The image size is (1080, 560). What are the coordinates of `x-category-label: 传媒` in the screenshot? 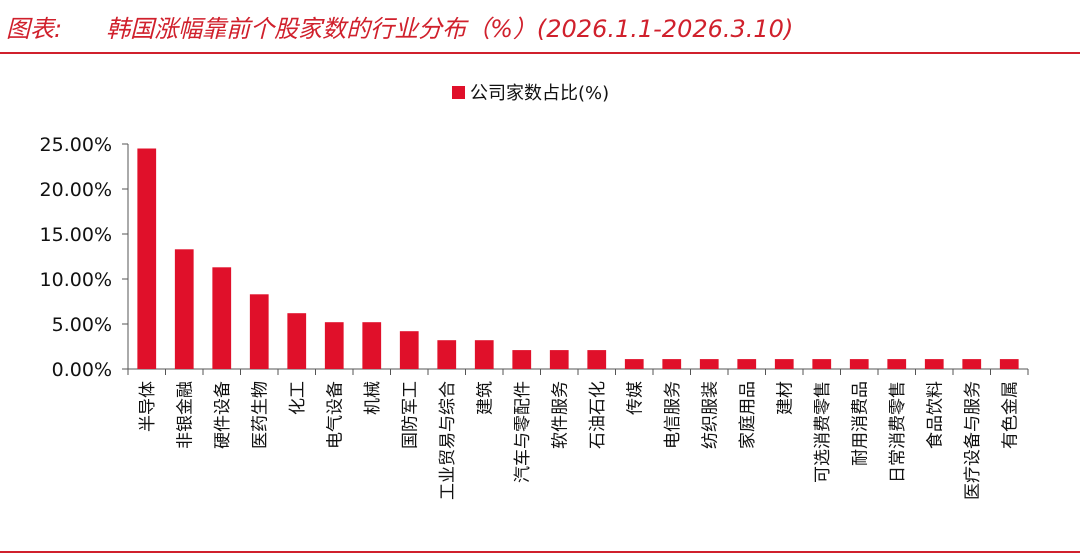 It's located at (635, 398).